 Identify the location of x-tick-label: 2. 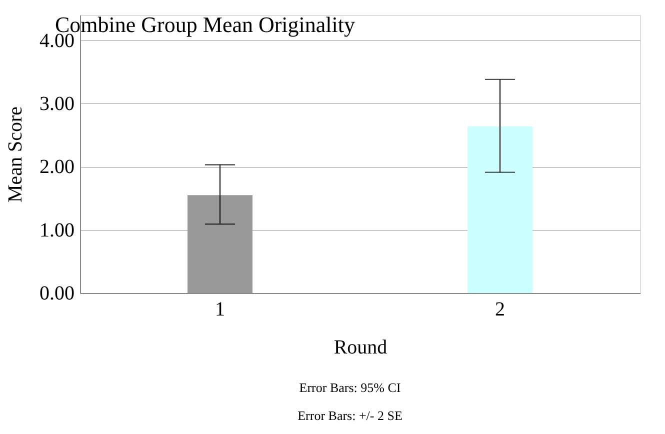
(500, 309).